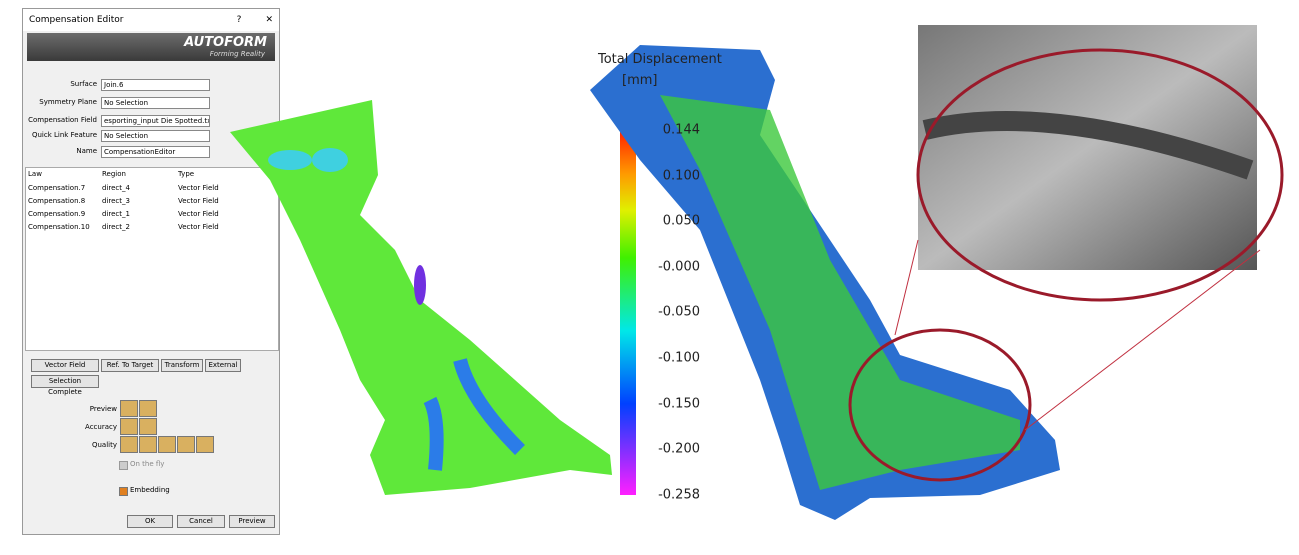 Image resolution: width=1299 pixels, height=555 pixels. What do you see at coordinates (114, 174) in the screenshot?
I see `column-header: Region` at bounding box center [114, 174].